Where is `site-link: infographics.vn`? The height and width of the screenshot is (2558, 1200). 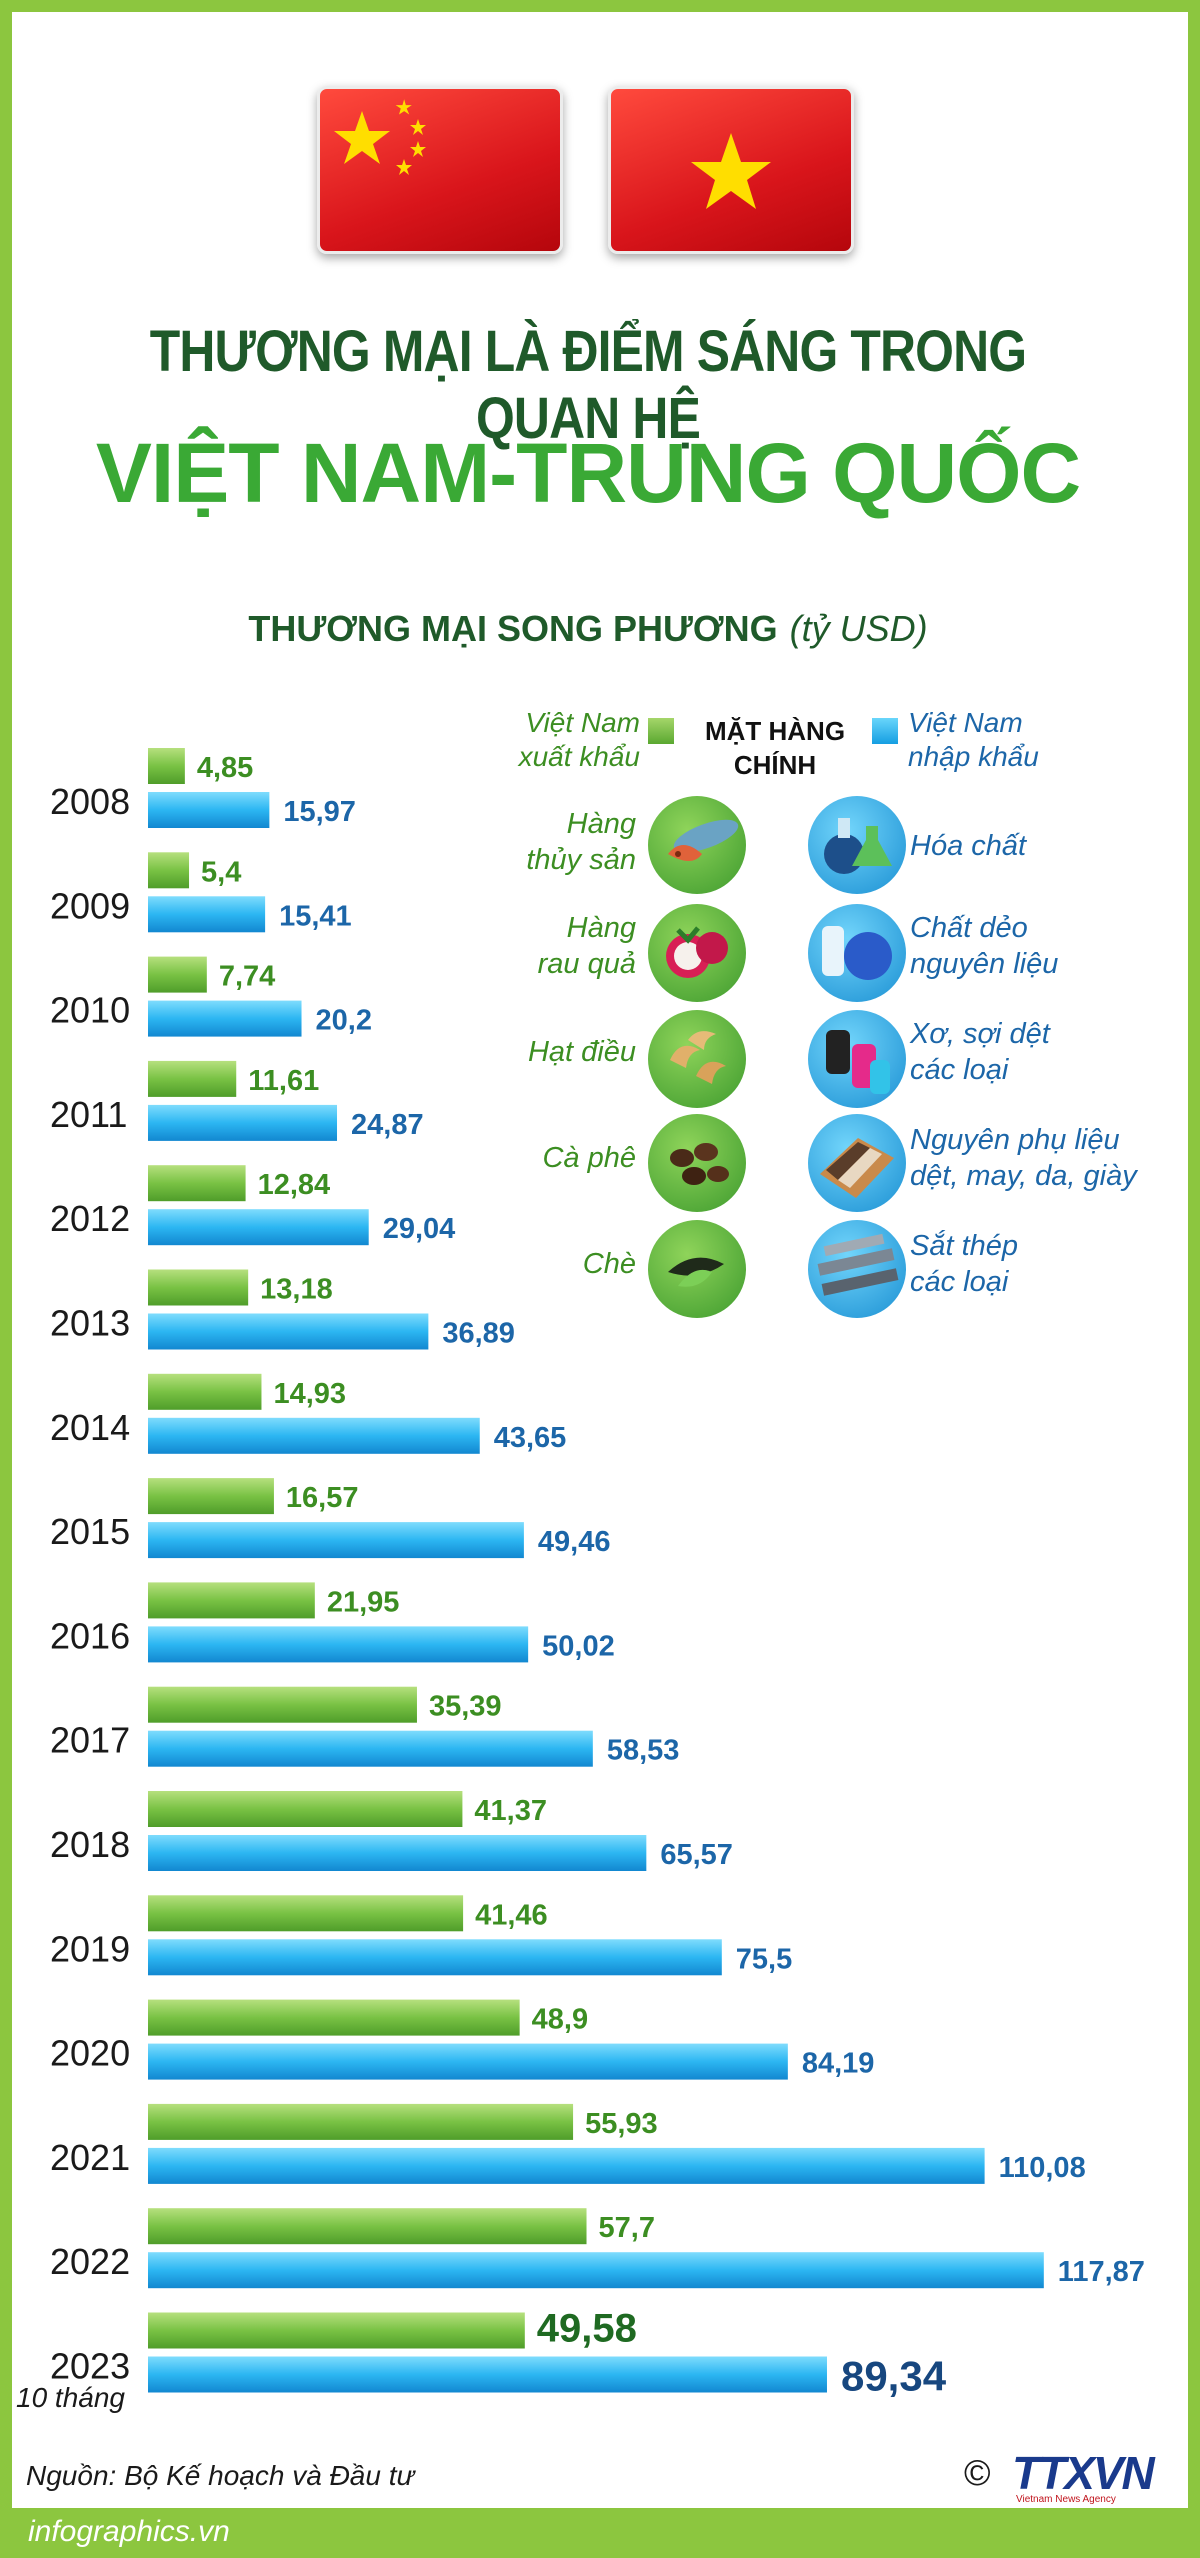
site-link: infographics.vn is located at coordinates (129, 2531).